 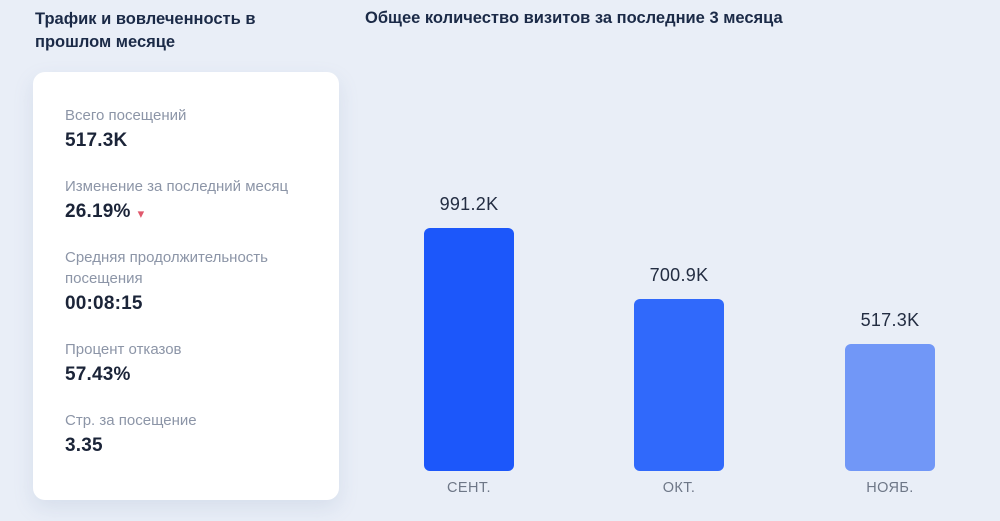 I want to click on bar-group-november: 517.3K НОЯБ., so click(x=890, y=403).